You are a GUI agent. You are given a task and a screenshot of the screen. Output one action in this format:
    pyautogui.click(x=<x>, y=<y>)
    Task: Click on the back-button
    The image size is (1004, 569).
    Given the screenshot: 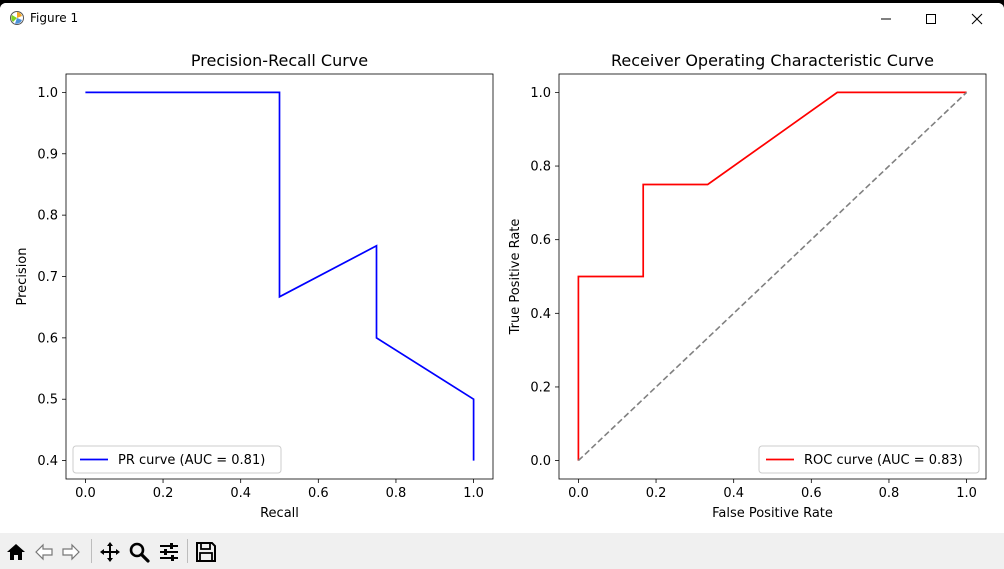 What is the action you would take?
    pyautogui.click(x=44, y=552)
    